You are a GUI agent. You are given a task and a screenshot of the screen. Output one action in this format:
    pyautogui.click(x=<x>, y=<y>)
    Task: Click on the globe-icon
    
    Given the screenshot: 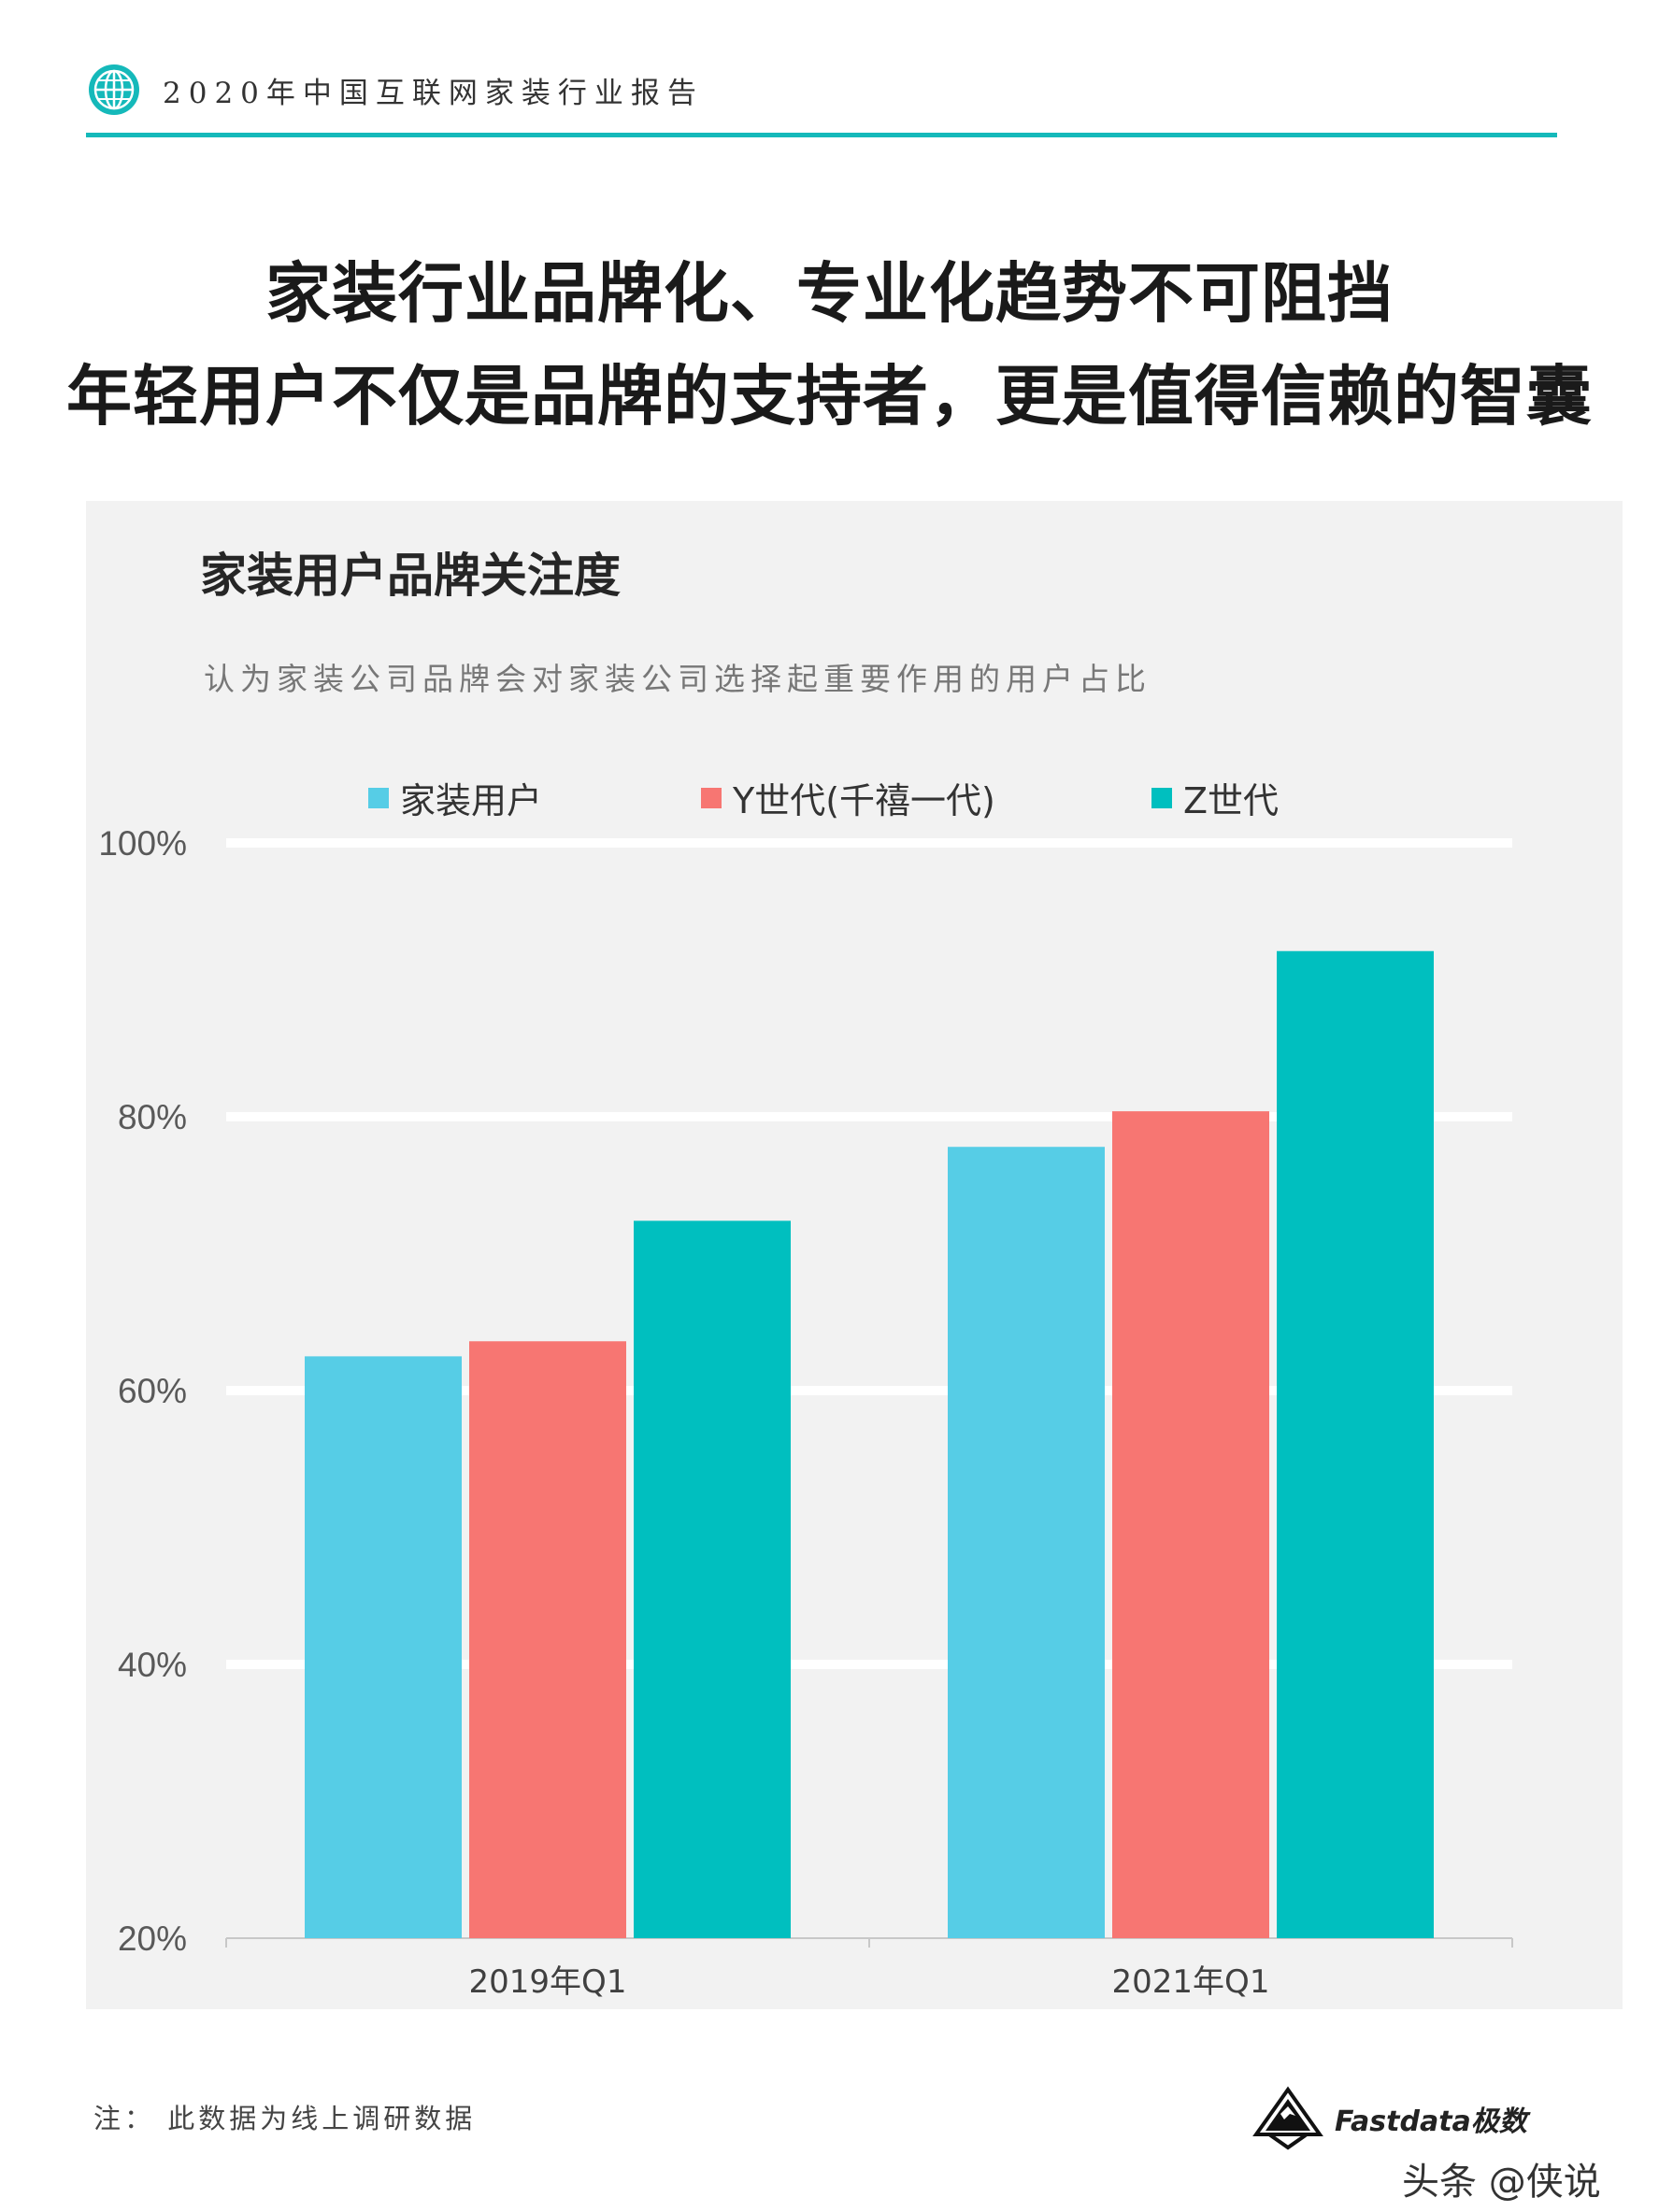 What is the action you would take?
    pyautogui.click(x=114, y=89)
    